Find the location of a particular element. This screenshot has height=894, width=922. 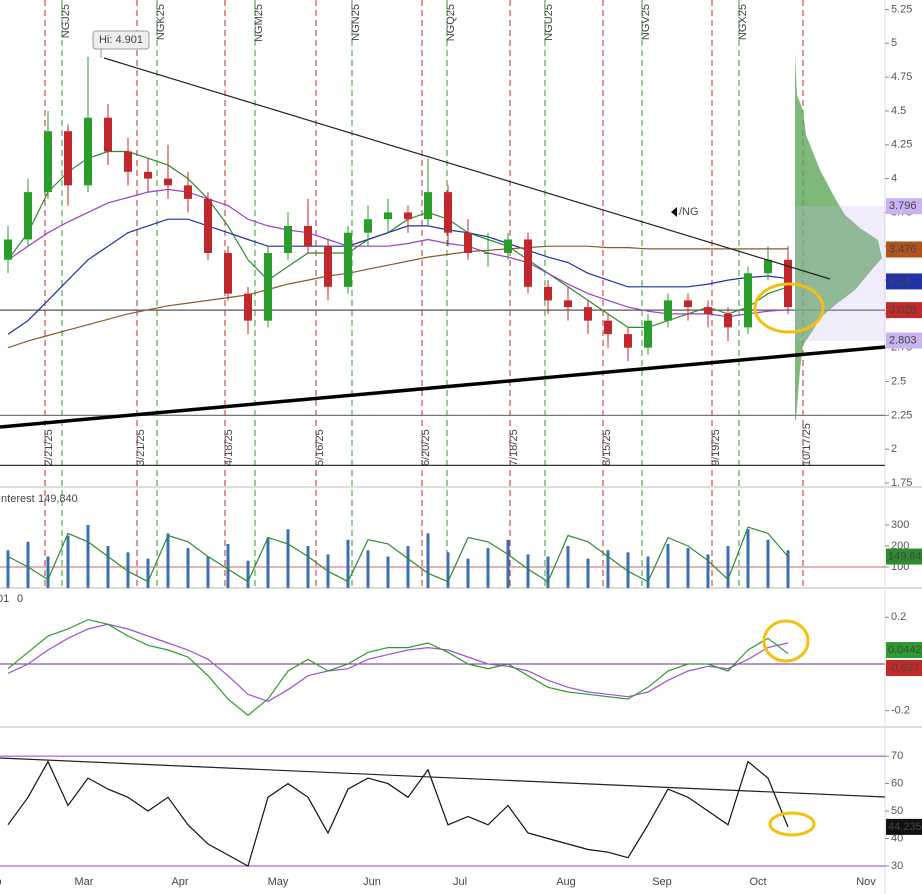

expiry-label: 5/16/25 is located at coordinates (320, 447).